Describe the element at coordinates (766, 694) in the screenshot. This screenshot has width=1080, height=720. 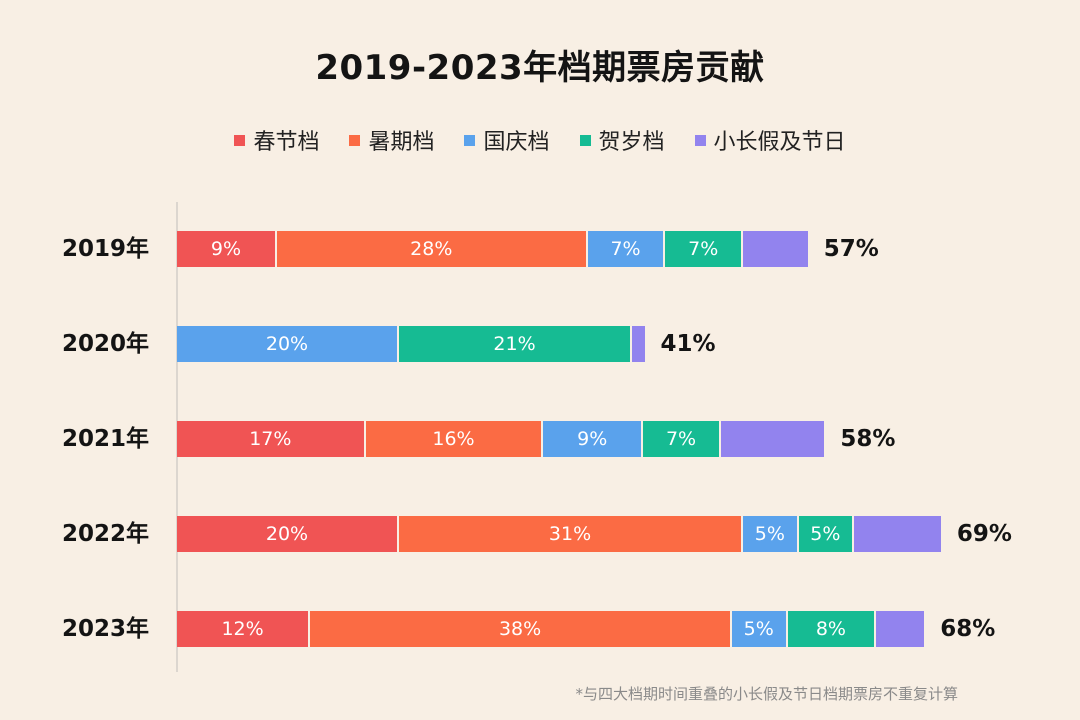
I see `footnote: *与四大档期时间重叠的小长假及节日档期票房不重复计算` at that location.